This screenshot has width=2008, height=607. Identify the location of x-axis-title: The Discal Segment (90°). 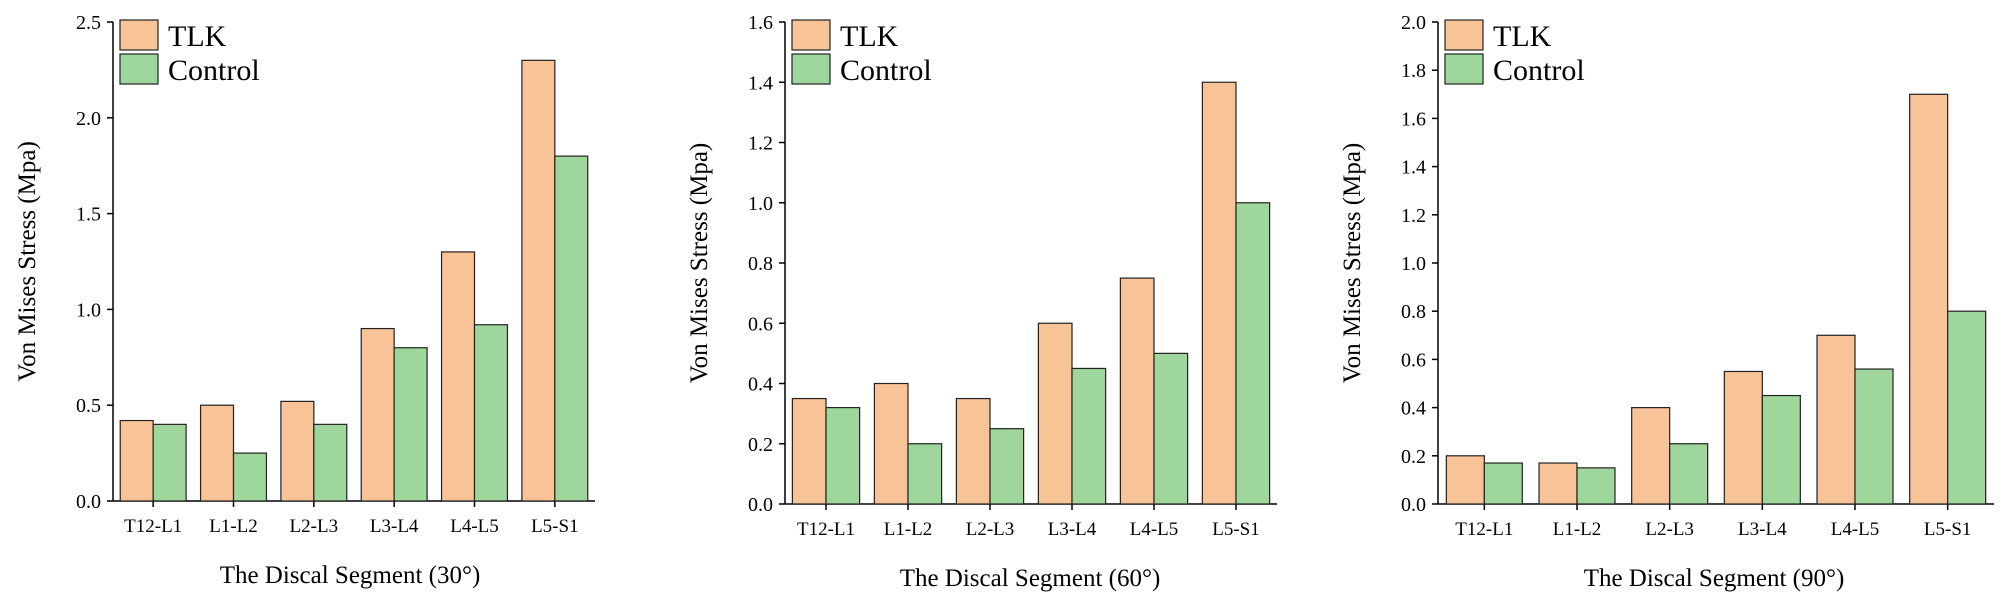
(1714, 578).